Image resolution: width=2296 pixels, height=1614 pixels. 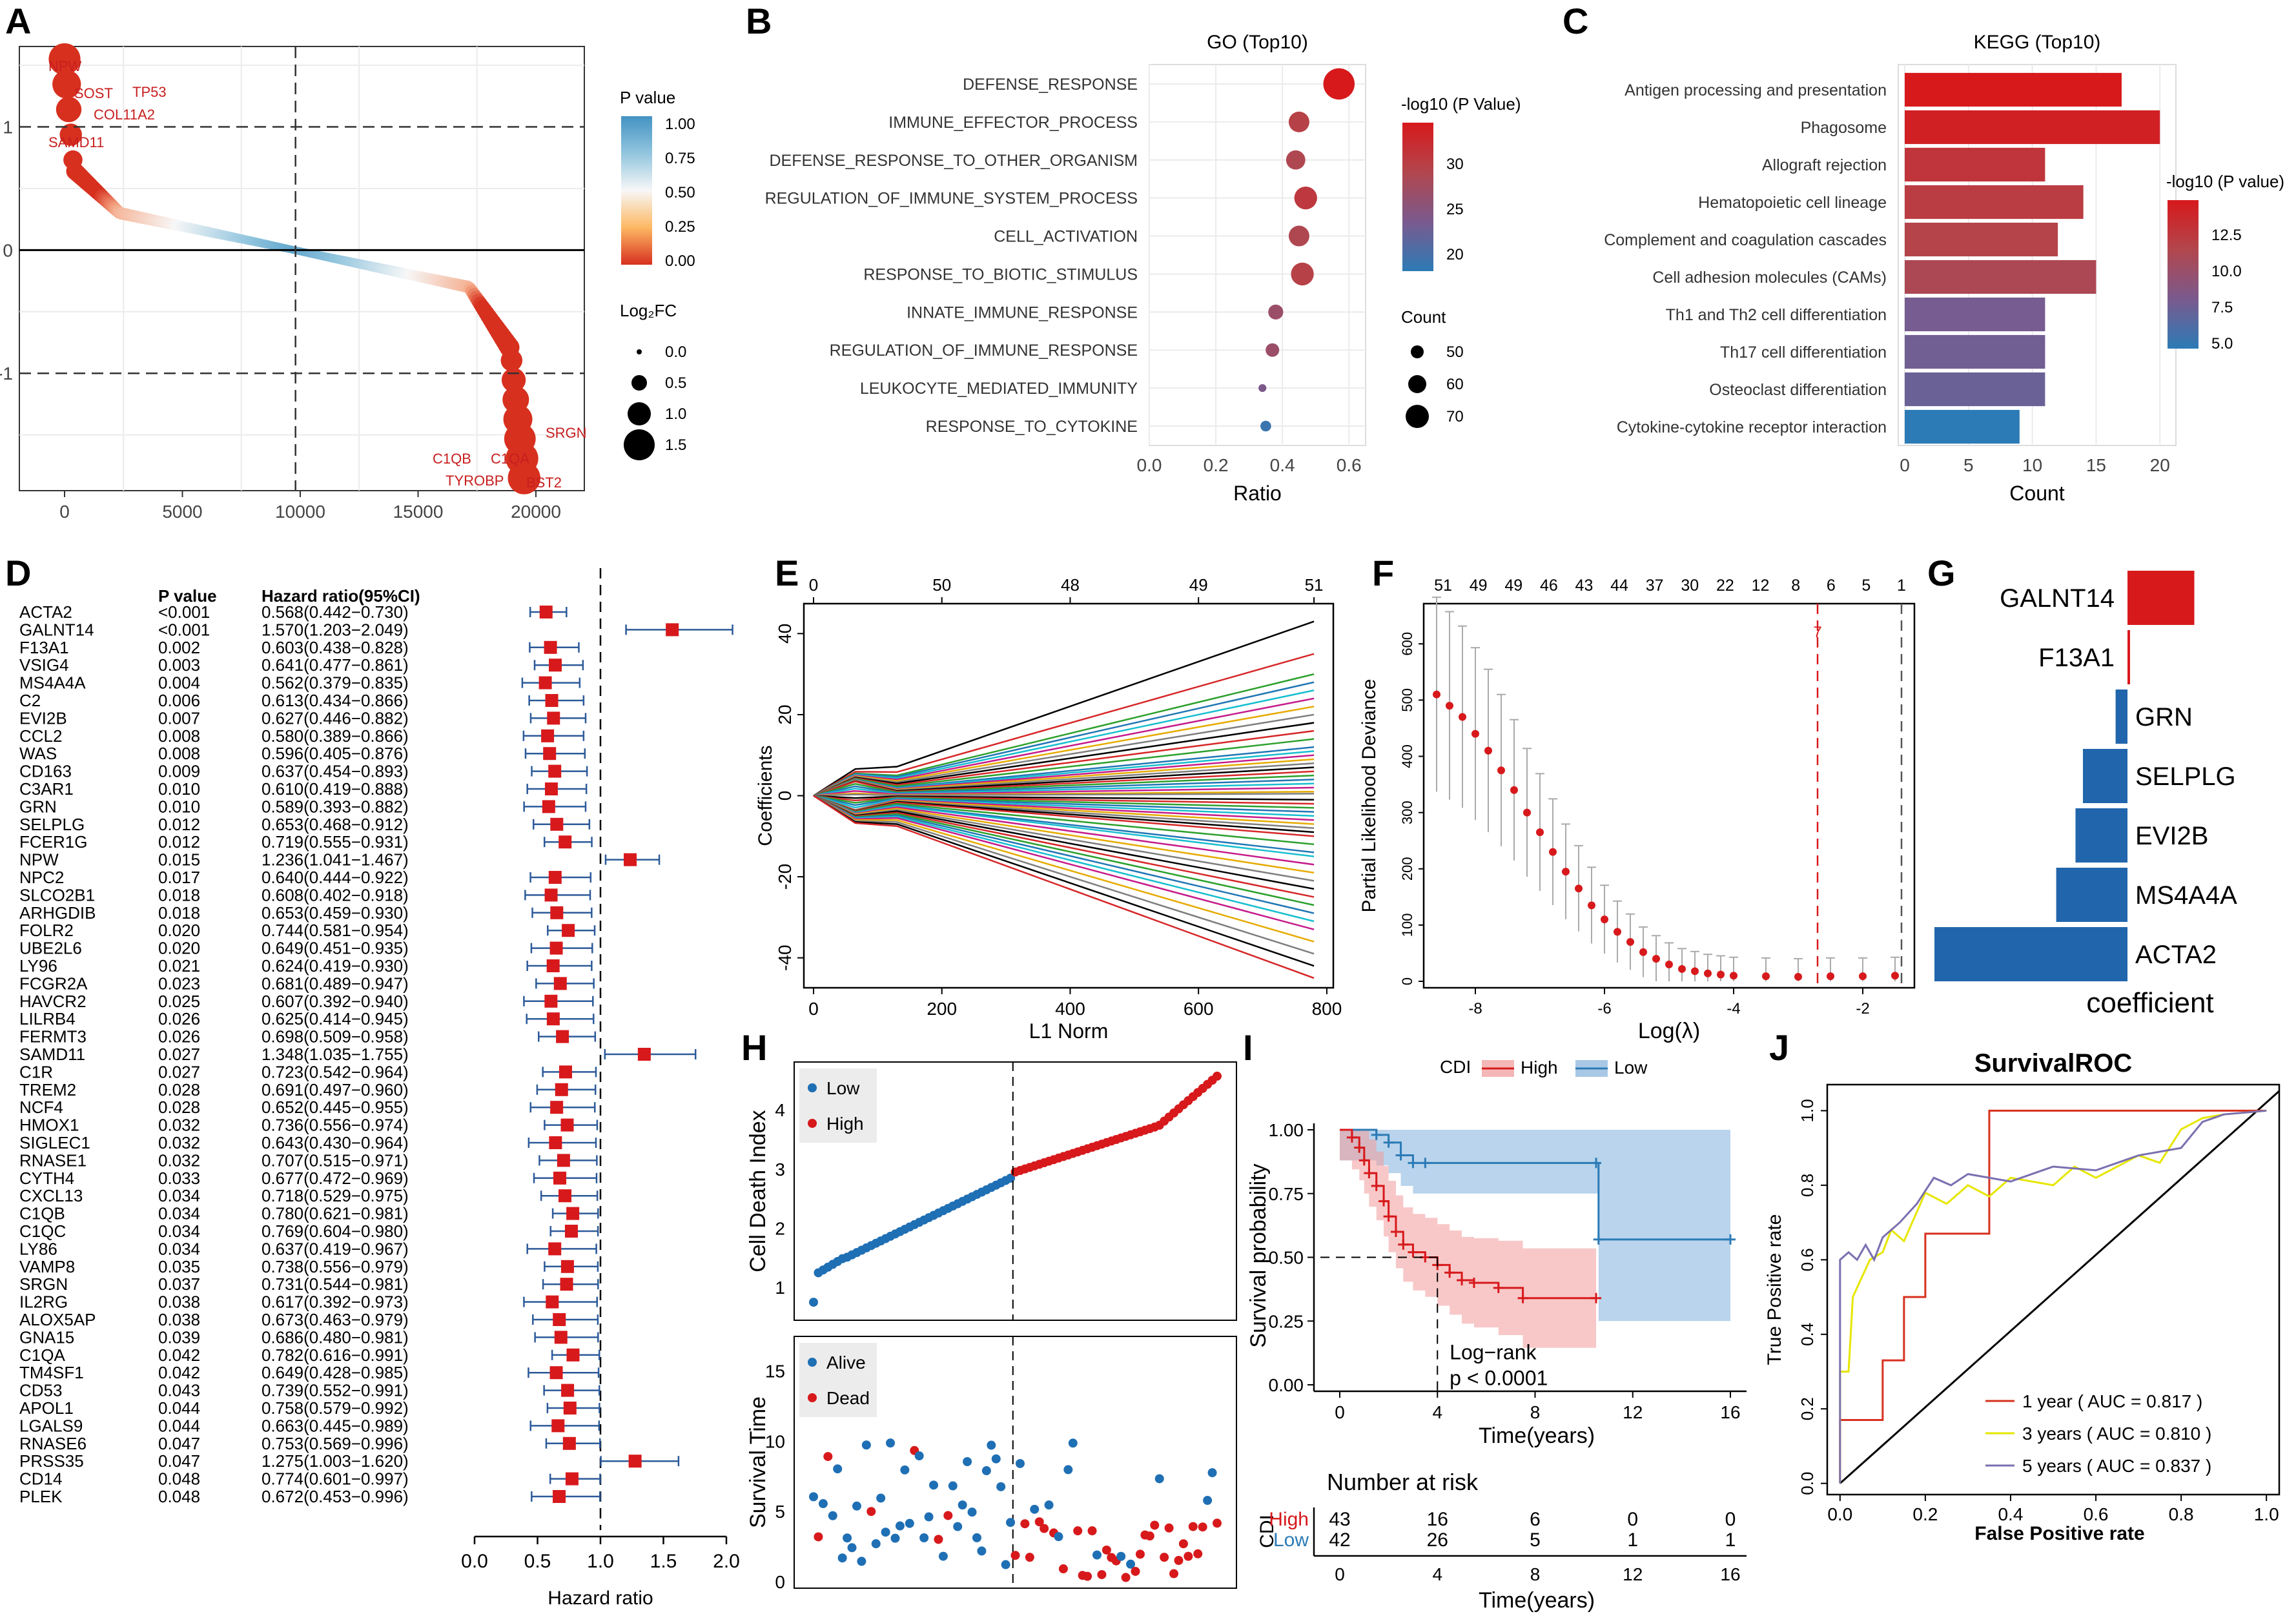 What do you see at coordinates (38, 1248) in the screenshot?
I see `gene-name: LY86` at bounding box center [38, 1248].